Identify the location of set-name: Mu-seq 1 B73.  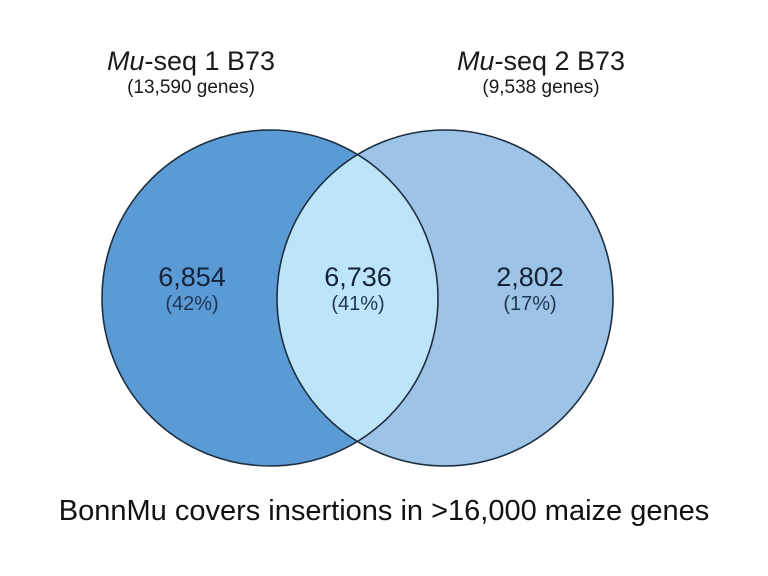
(191, 61).